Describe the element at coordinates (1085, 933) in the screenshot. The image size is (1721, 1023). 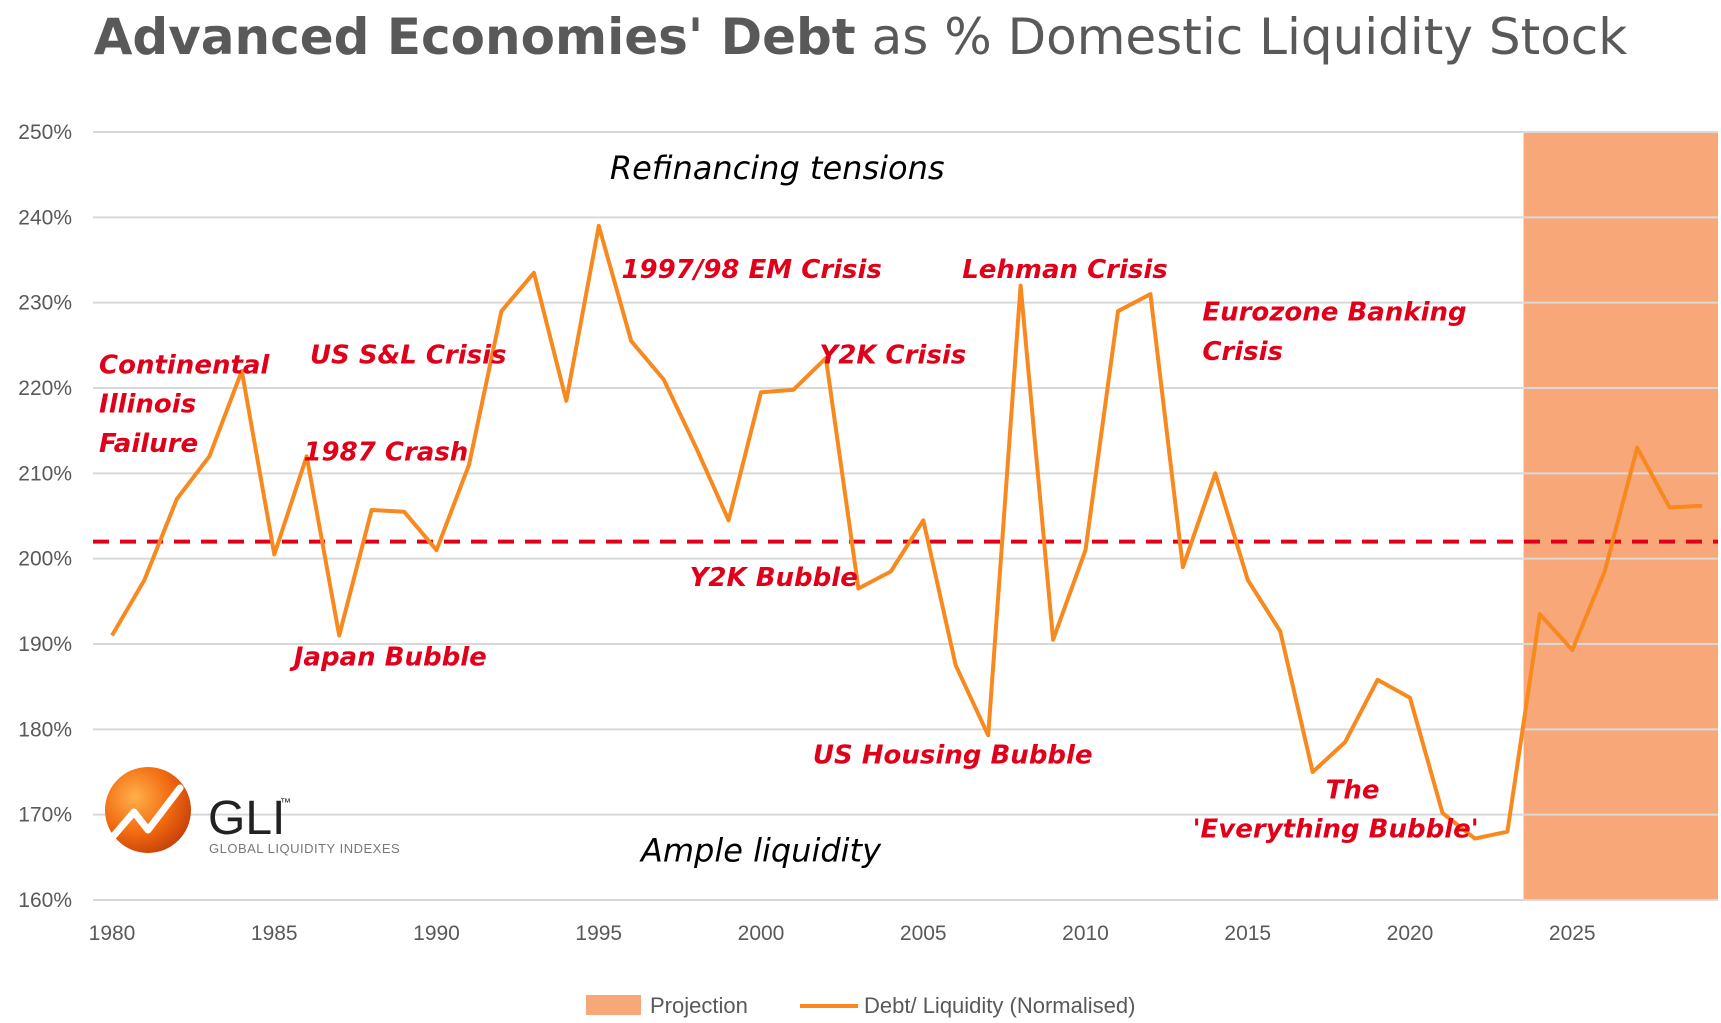
I see `x-tick-label: 2010` at that location.